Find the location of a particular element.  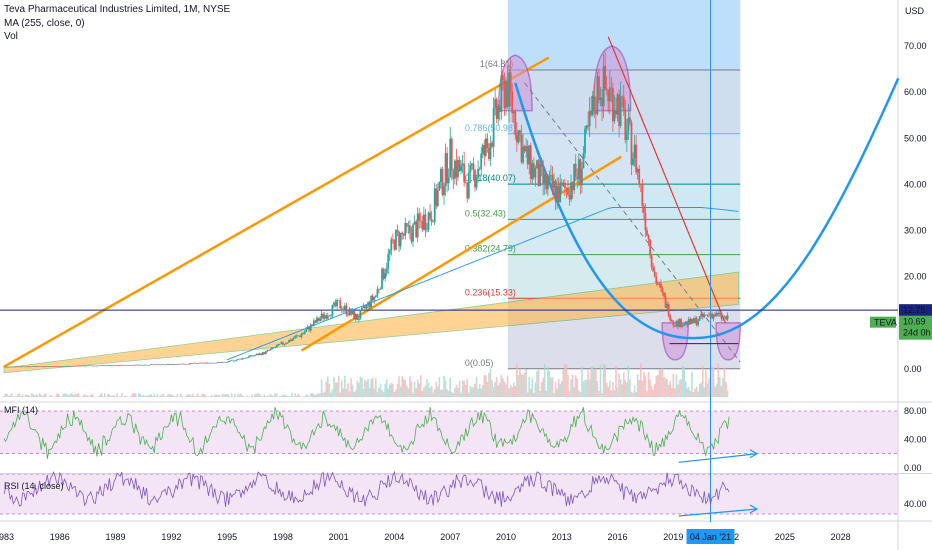

ma-indicator-label: MA (255, close, 0) is located at coordinates (44, 23).